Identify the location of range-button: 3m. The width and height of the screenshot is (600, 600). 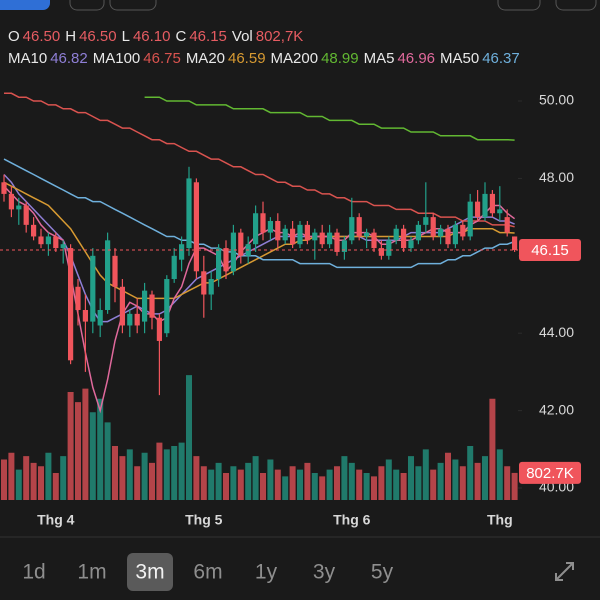
(149, 572).